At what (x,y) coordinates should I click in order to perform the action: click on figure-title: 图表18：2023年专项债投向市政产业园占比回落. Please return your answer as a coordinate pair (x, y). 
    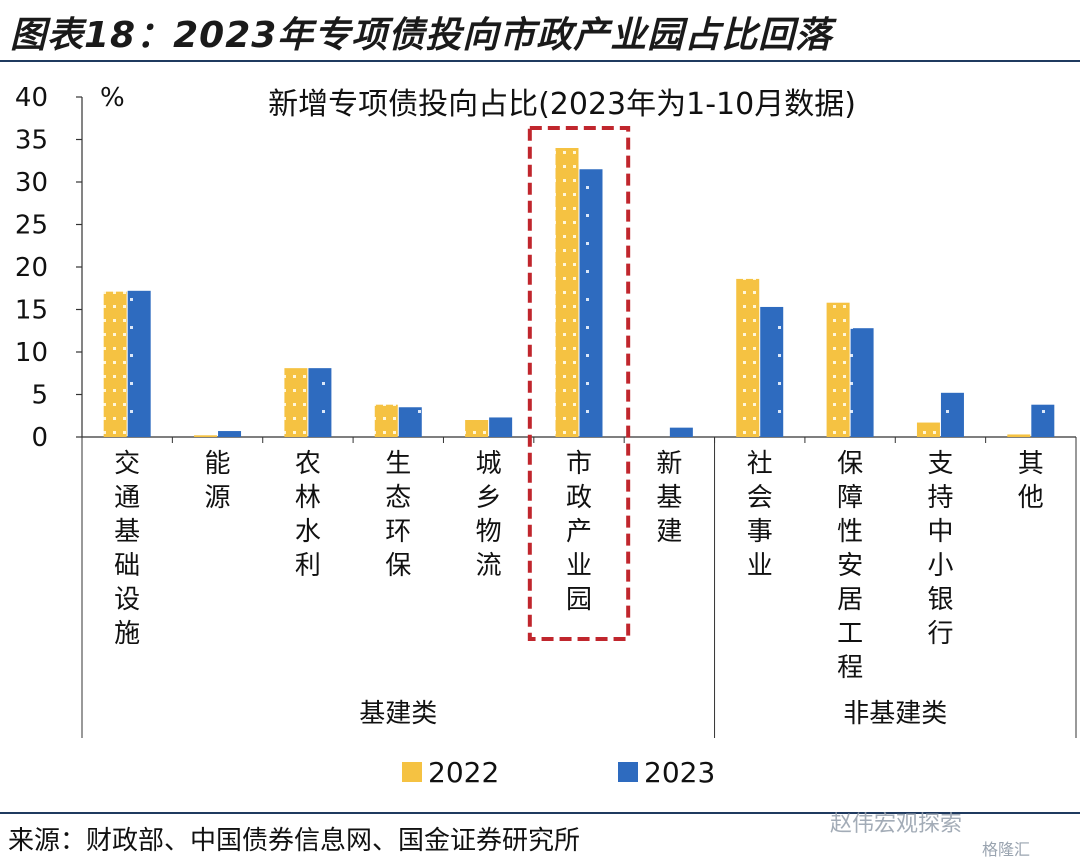
    Looking at the image, I should click on (421, 35).